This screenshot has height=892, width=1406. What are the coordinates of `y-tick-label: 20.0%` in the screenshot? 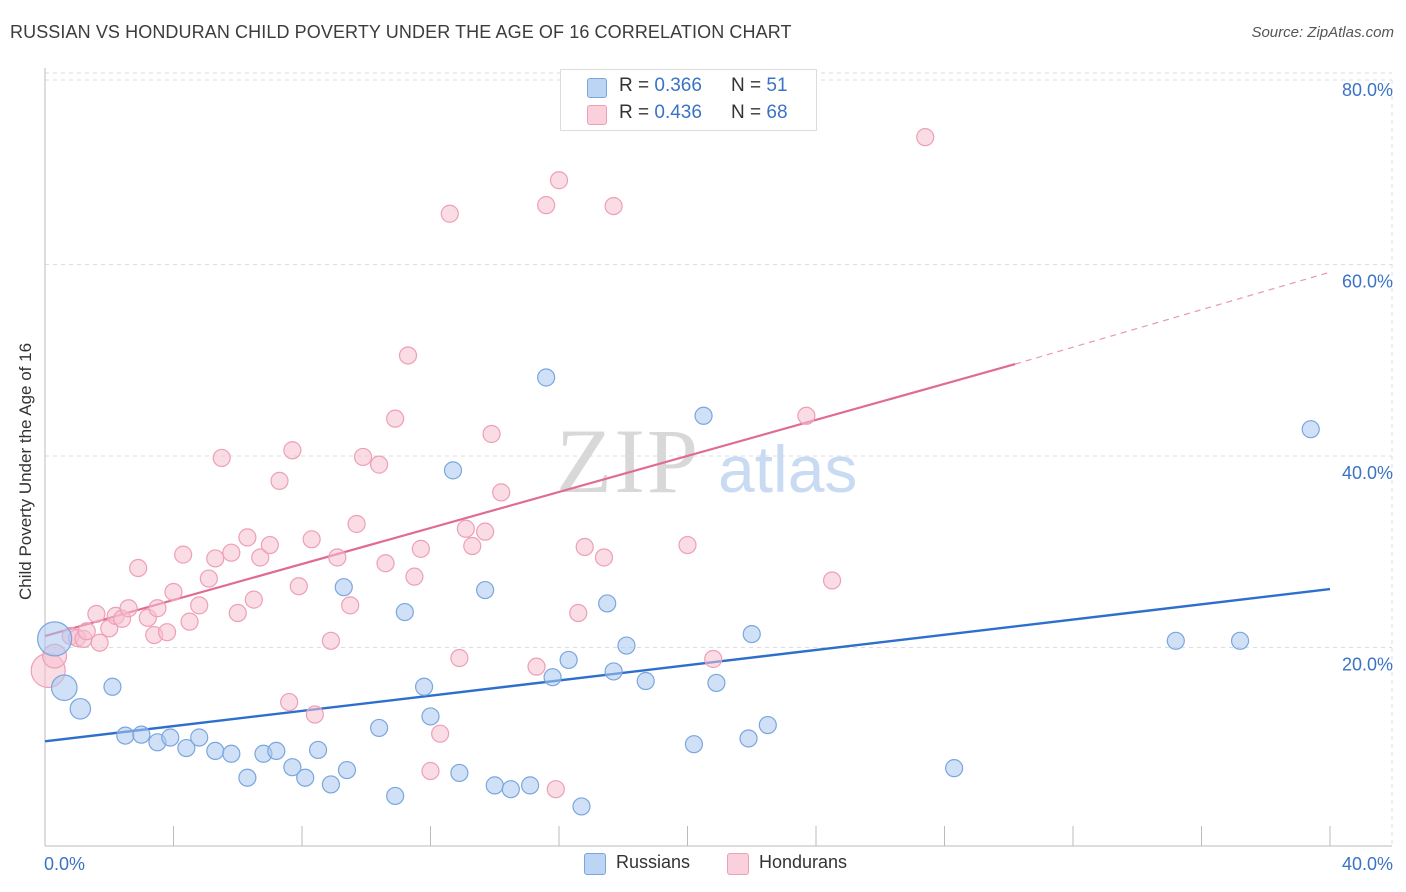 It's located at (1367, 665).